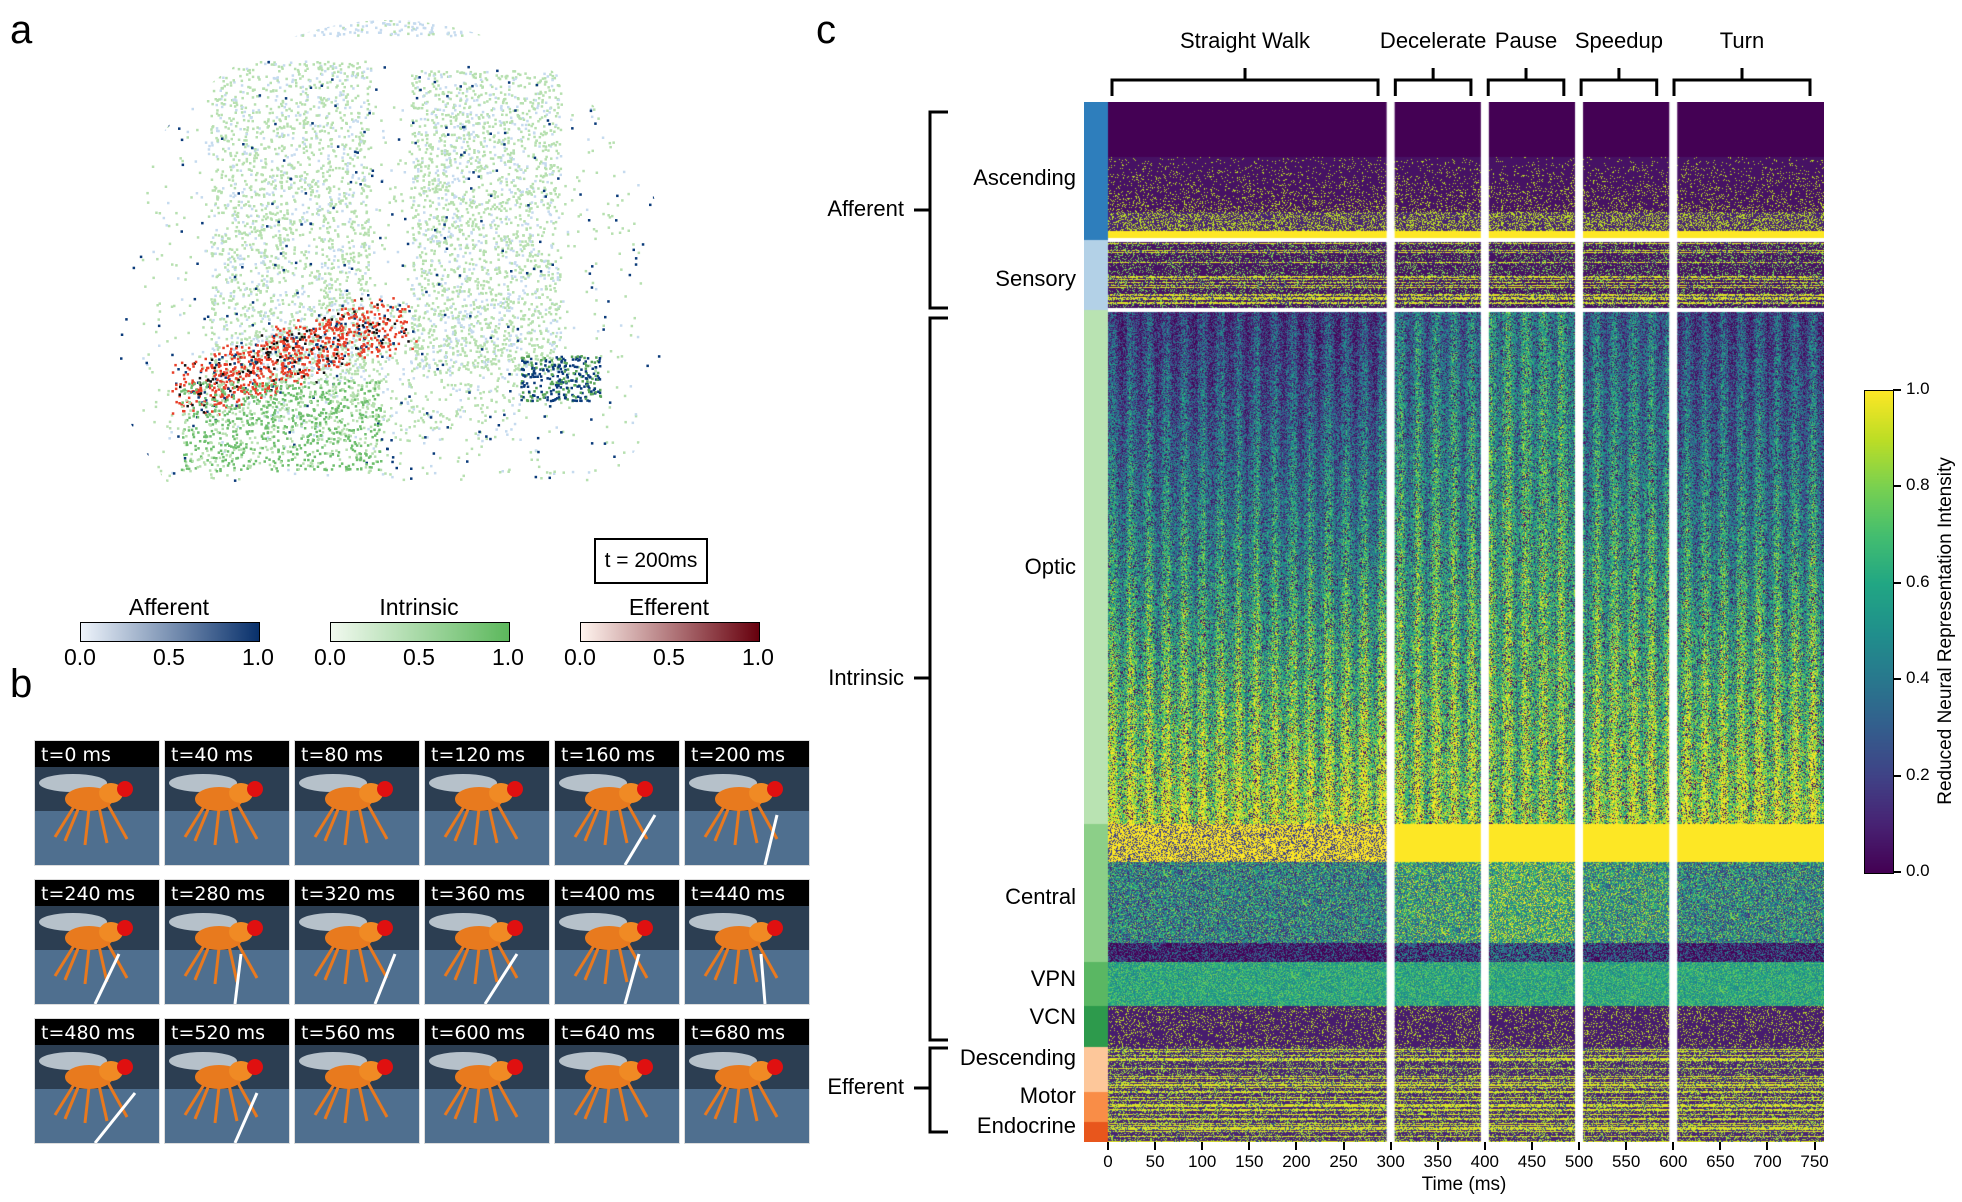 This screenshot has height=1202, width=1962. I want to click on frame-time-label: t=280 ms, so click(218, 894).